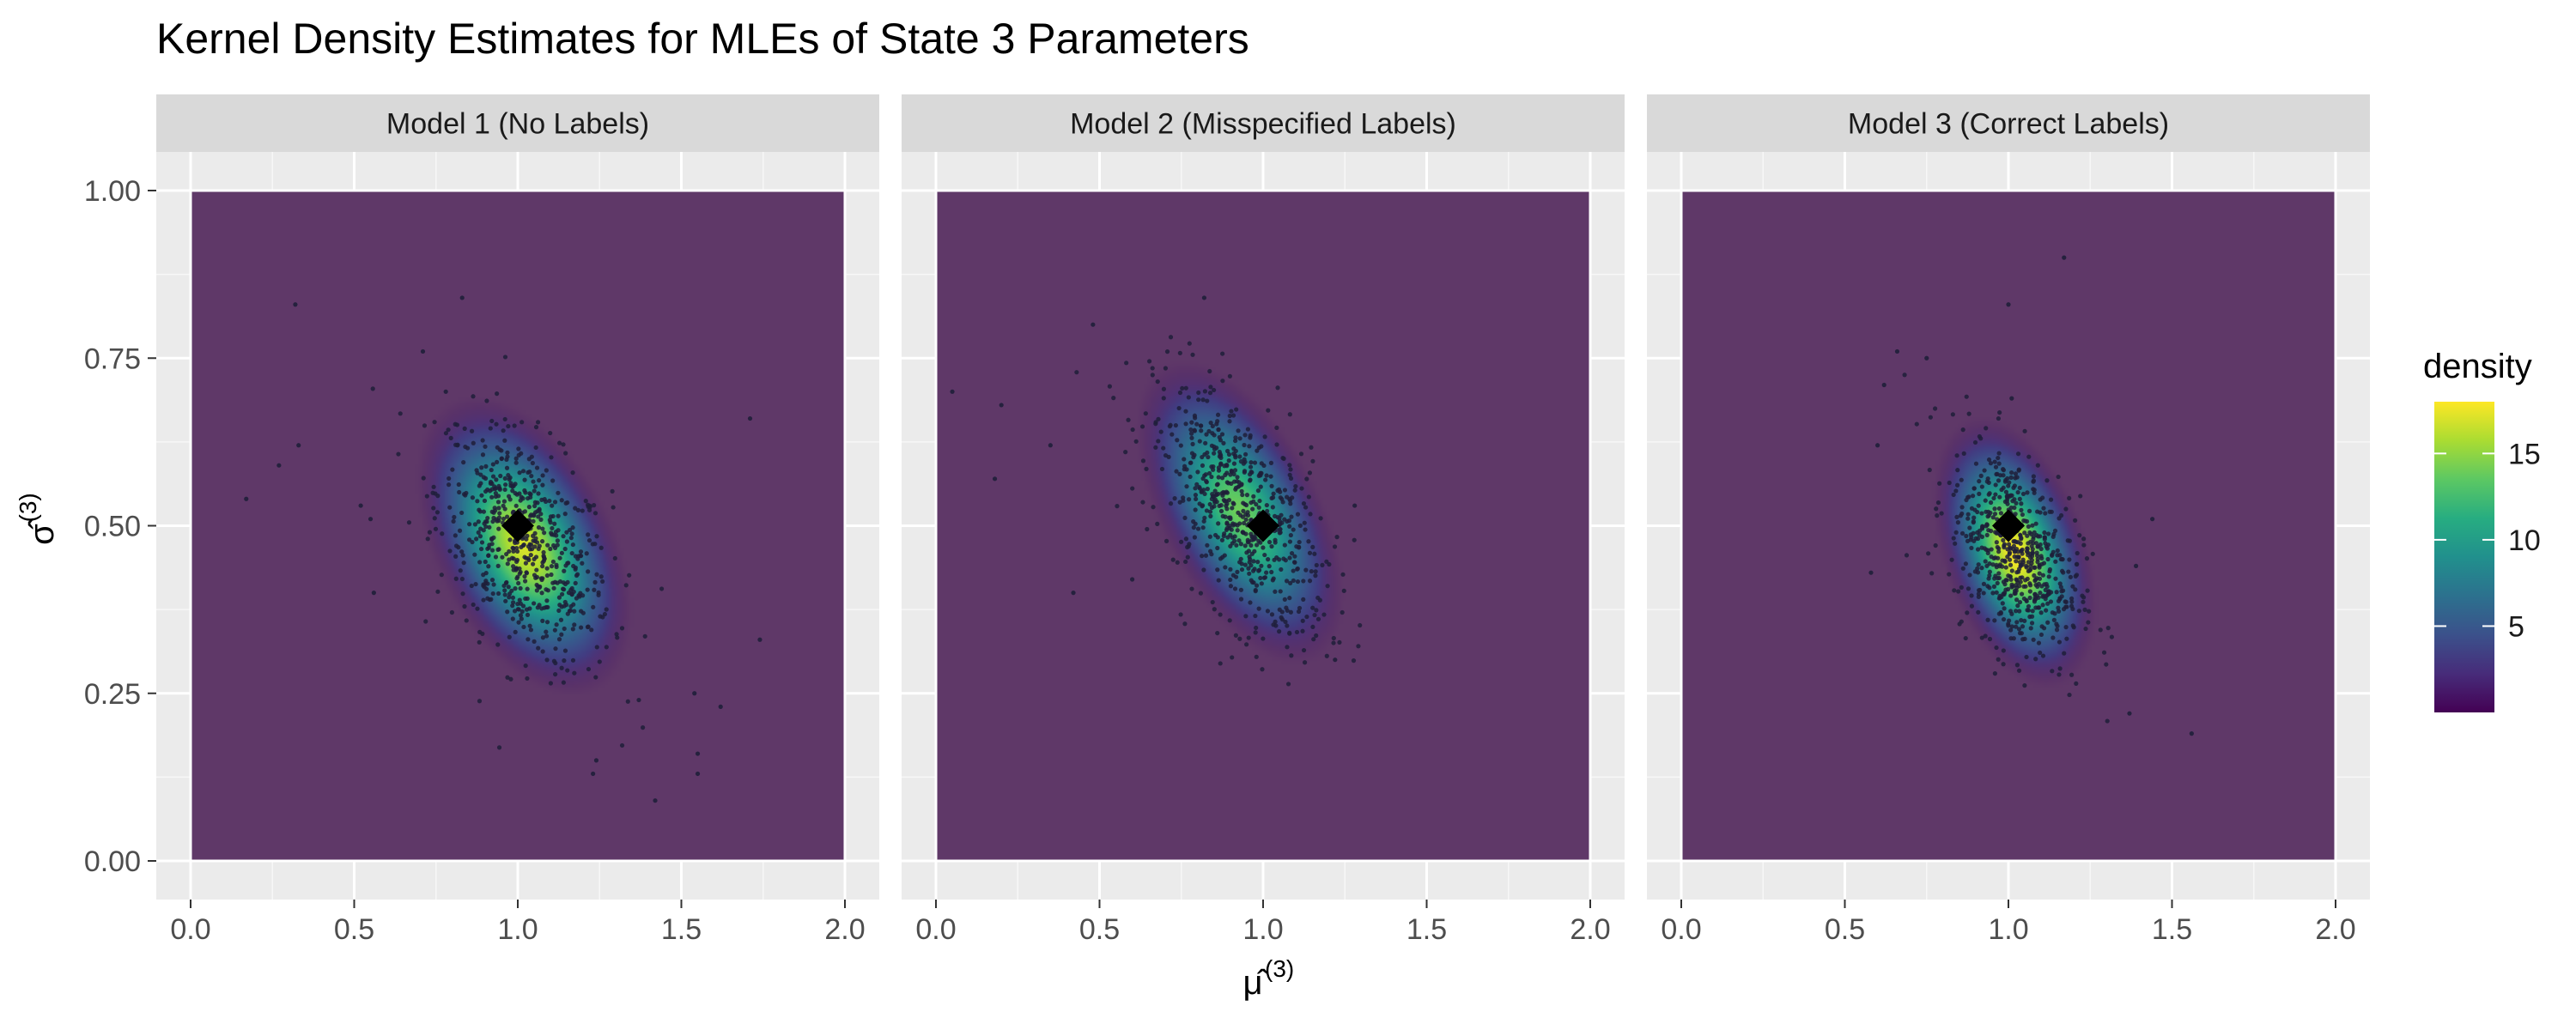  What do you see at coordinates (112, 358) in the screenshot?
I see `y-tick-label: 0.75` at bounding box center [112, 358].